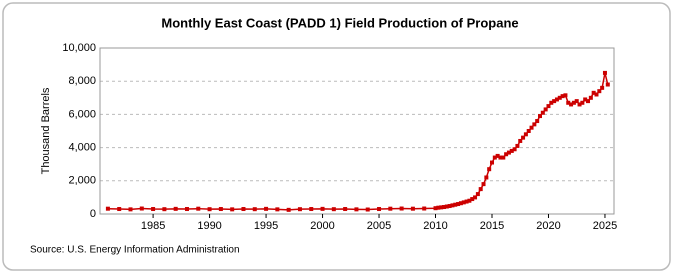 The image size is (675, 275). What do you see at coordinates (82, 81) in the screenshot?
I see `y-tick-label: 8,000` at bounding box center [82, 81].